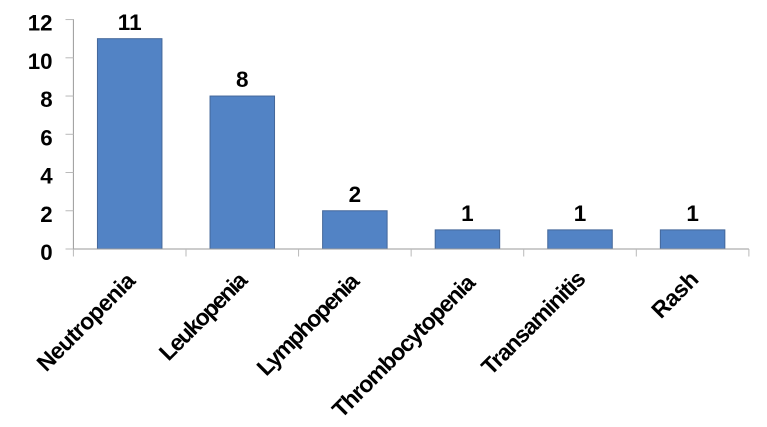 The image size is (767, 427). I want to click on svg-text: Transaminitis, so click(533, 322).